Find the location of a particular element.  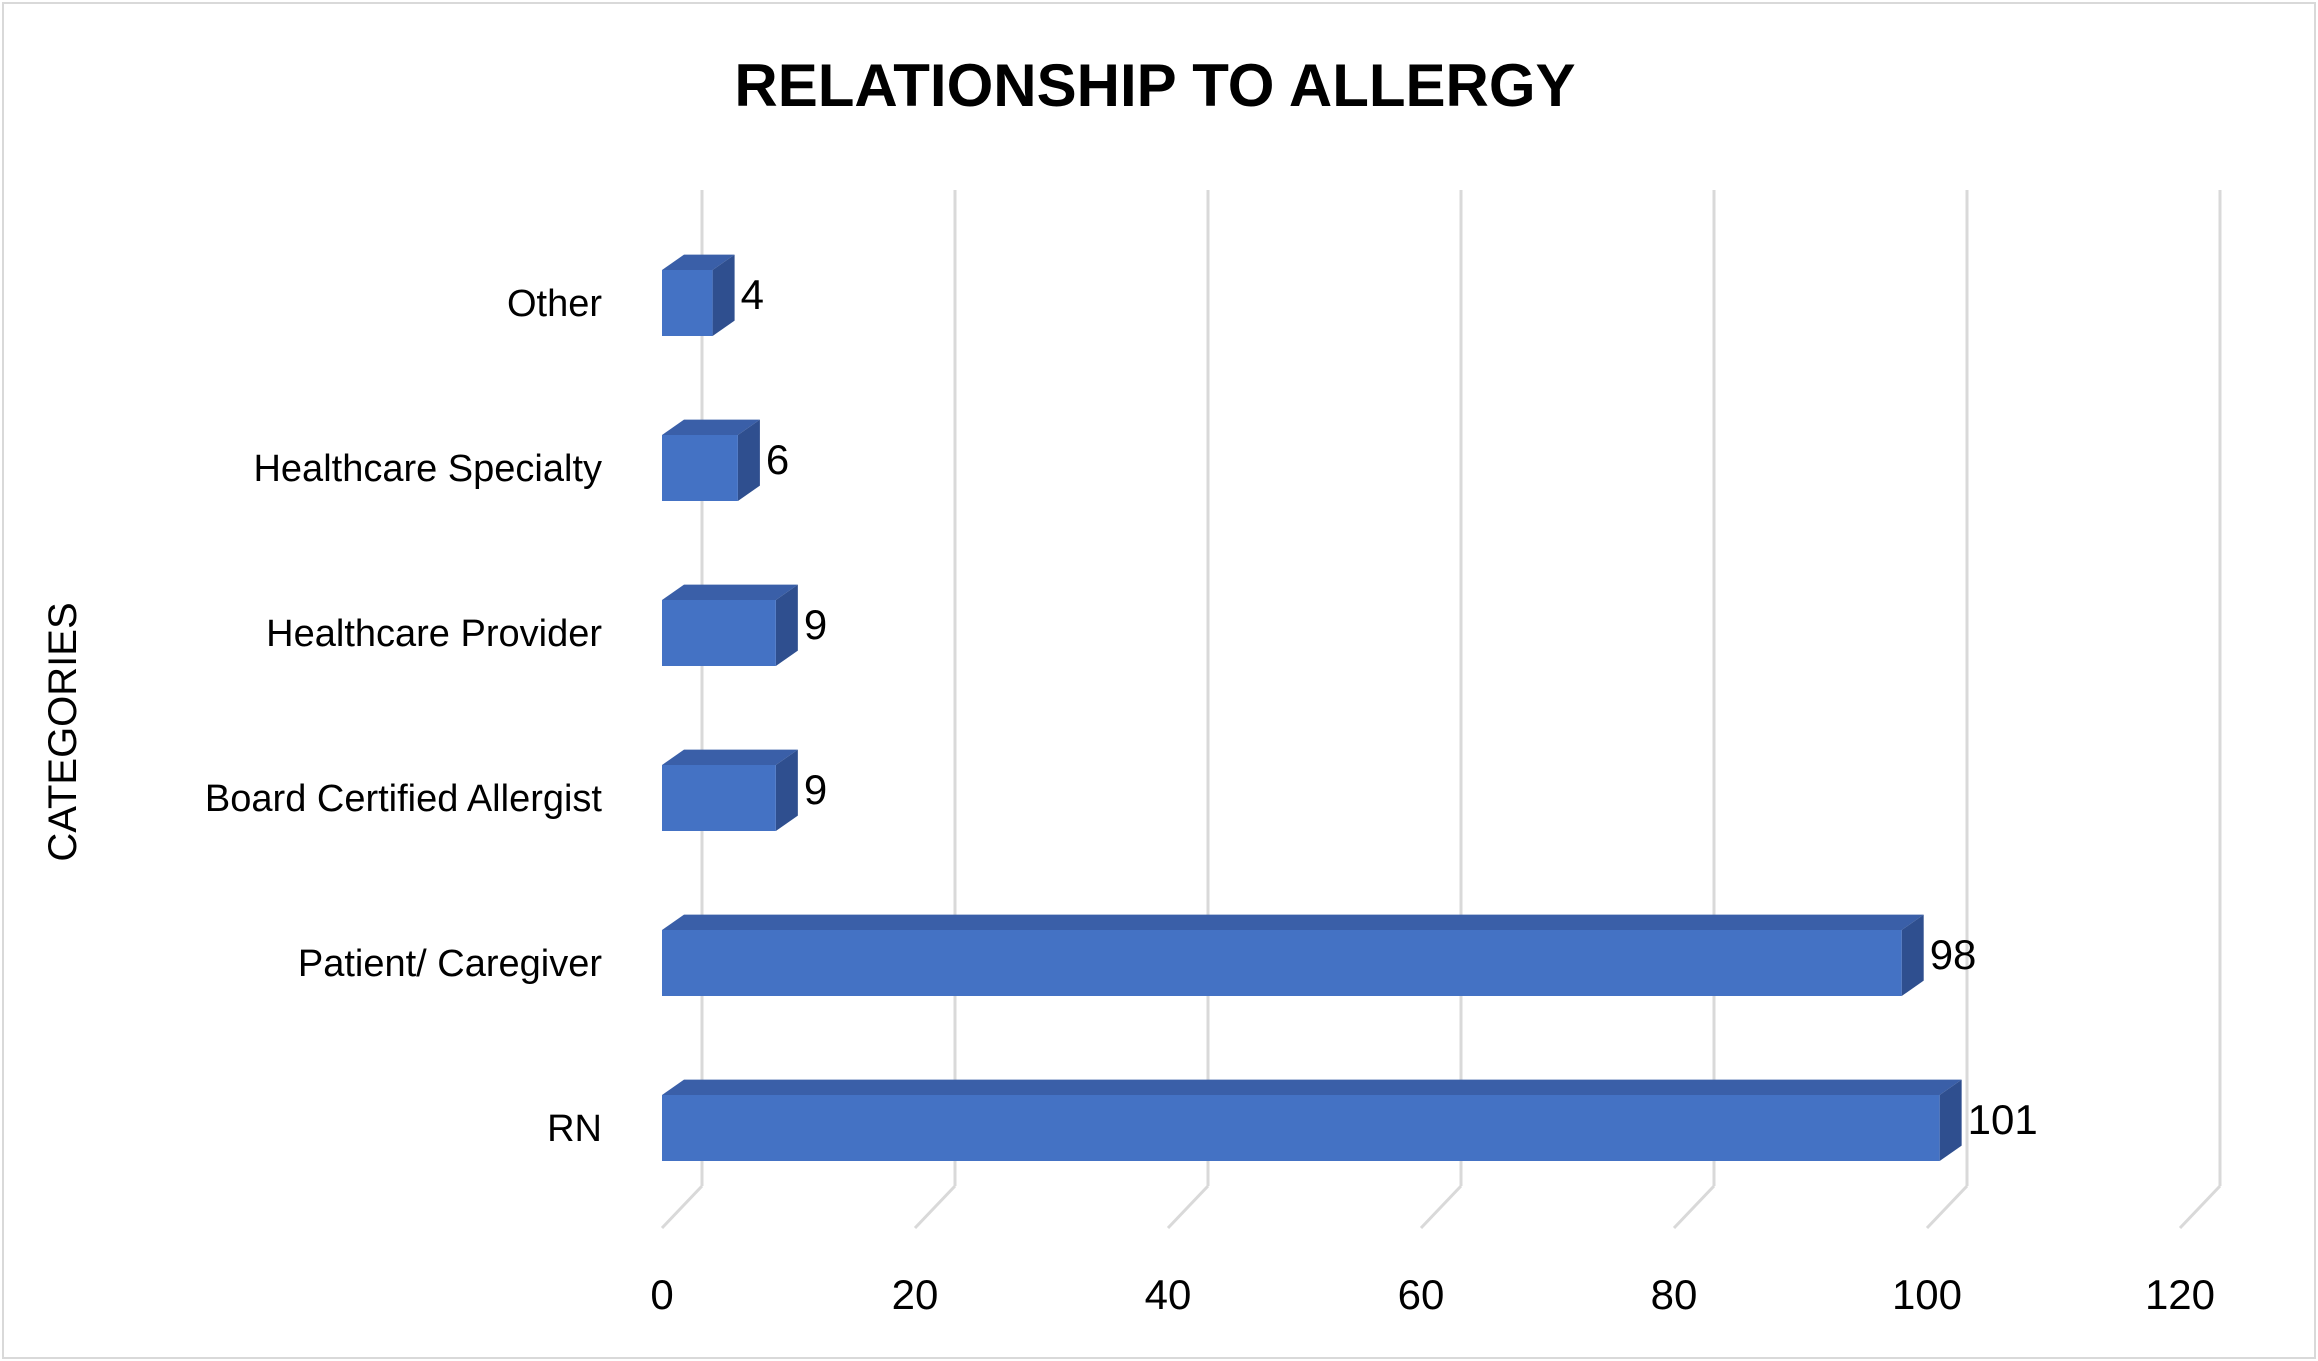

category-label: Patient/ Caregiver is located at coordinates (450, 964).